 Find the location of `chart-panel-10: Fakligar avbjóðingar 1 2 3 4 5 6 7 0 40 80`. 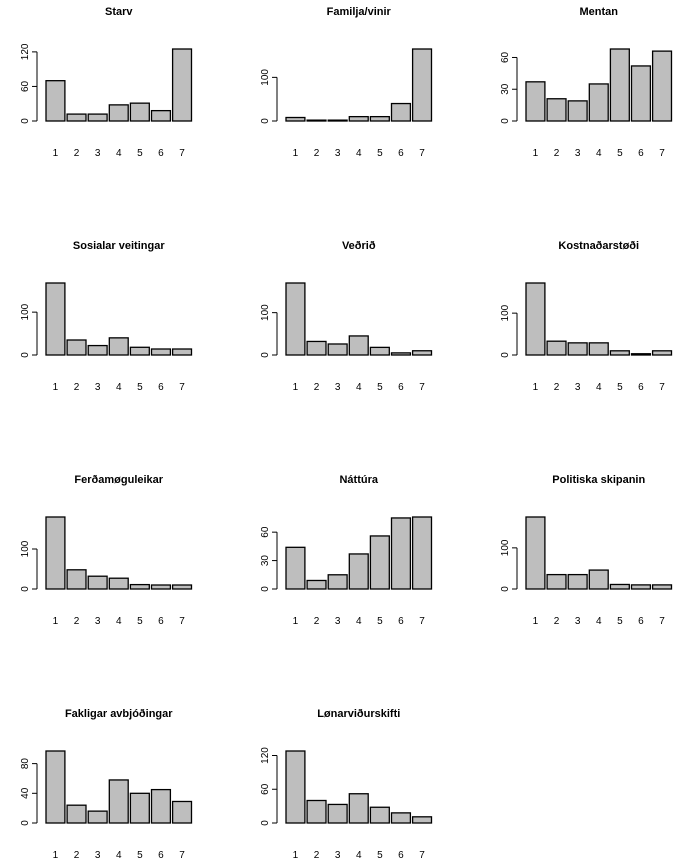

chart-panel-10: Fakligar avbjóðingar 1 2 3 4 5 6 7 0 40 80 is located at coordinates (106, 784).